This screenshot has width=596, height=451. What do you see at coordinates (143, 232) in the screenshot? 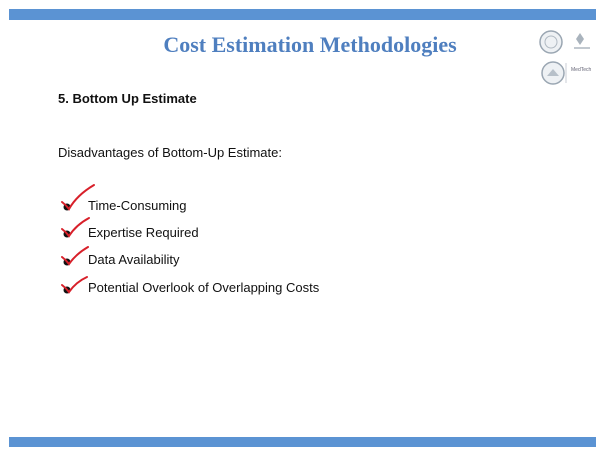
I see `list-item: Expertise Required` at bounding box center [143, 232].